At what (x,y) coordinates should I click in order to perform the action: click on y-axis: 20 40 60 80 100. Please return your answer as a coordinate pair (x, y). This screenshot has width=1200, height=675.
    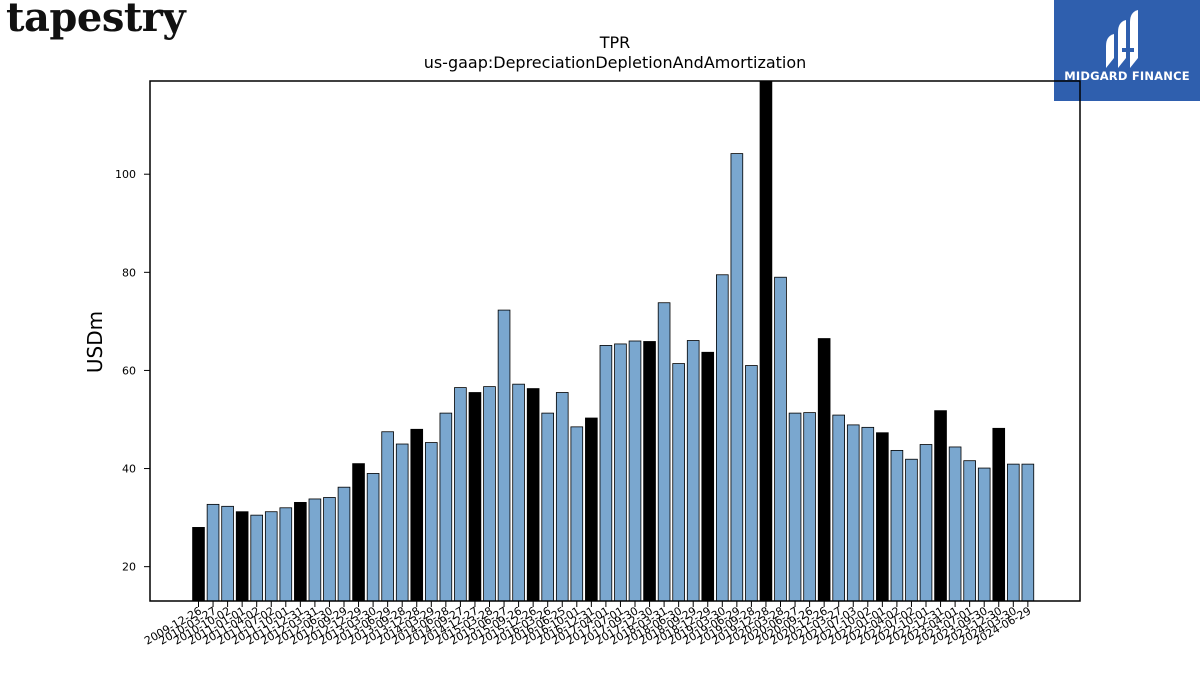
    Looking at the image, I should click on (132, 371).